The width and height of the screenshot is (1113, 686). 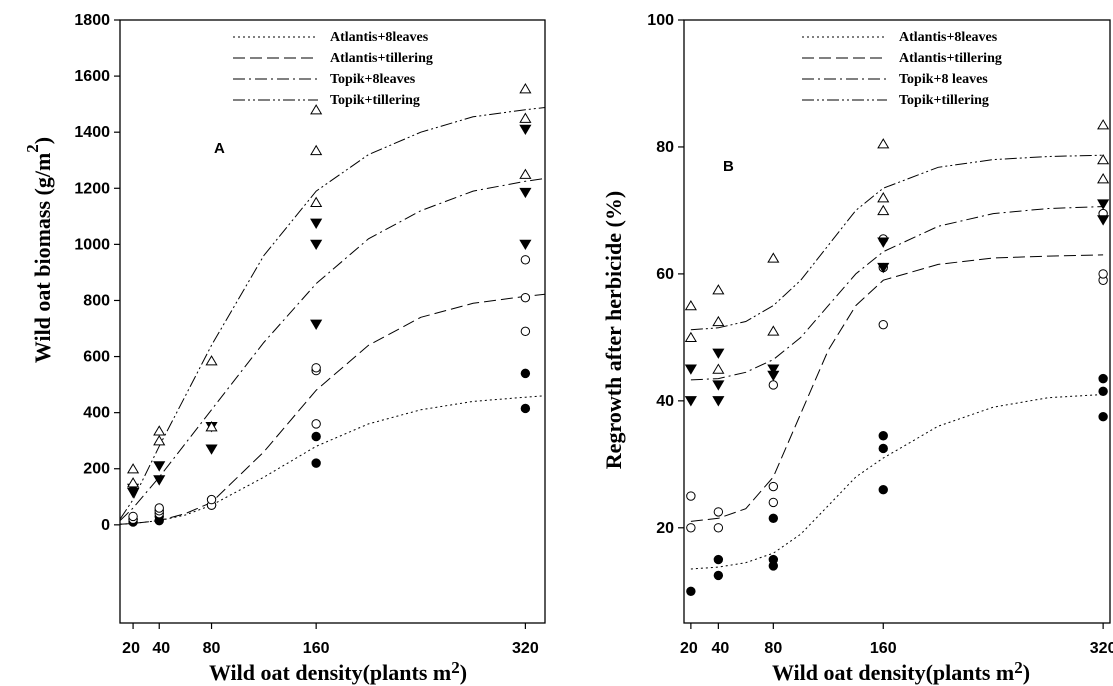 What do you see at coordinates (665, 401) in the screenshot?
I see `panel-b-y-tick-label: 40` at bounding box center [665, 401].